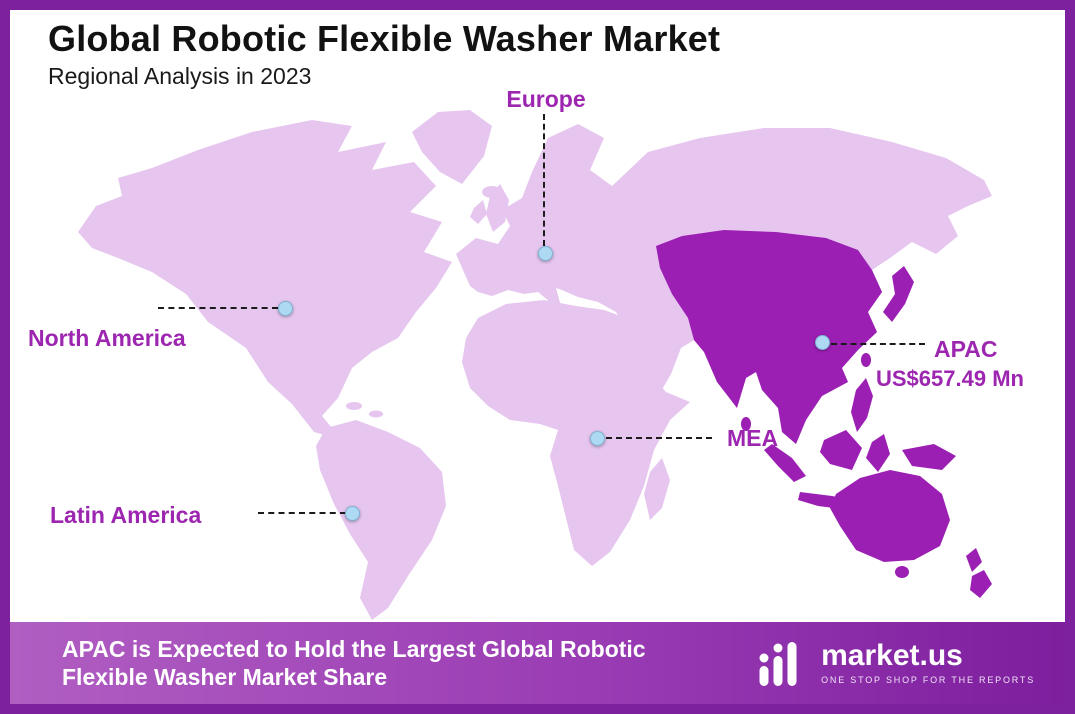 The height and width of the screenshot is (714, 1075). What do you see at coordinates (107, 338) in the screenshot?
I see `label-north-america: North America` at bounding box center [107, 338].